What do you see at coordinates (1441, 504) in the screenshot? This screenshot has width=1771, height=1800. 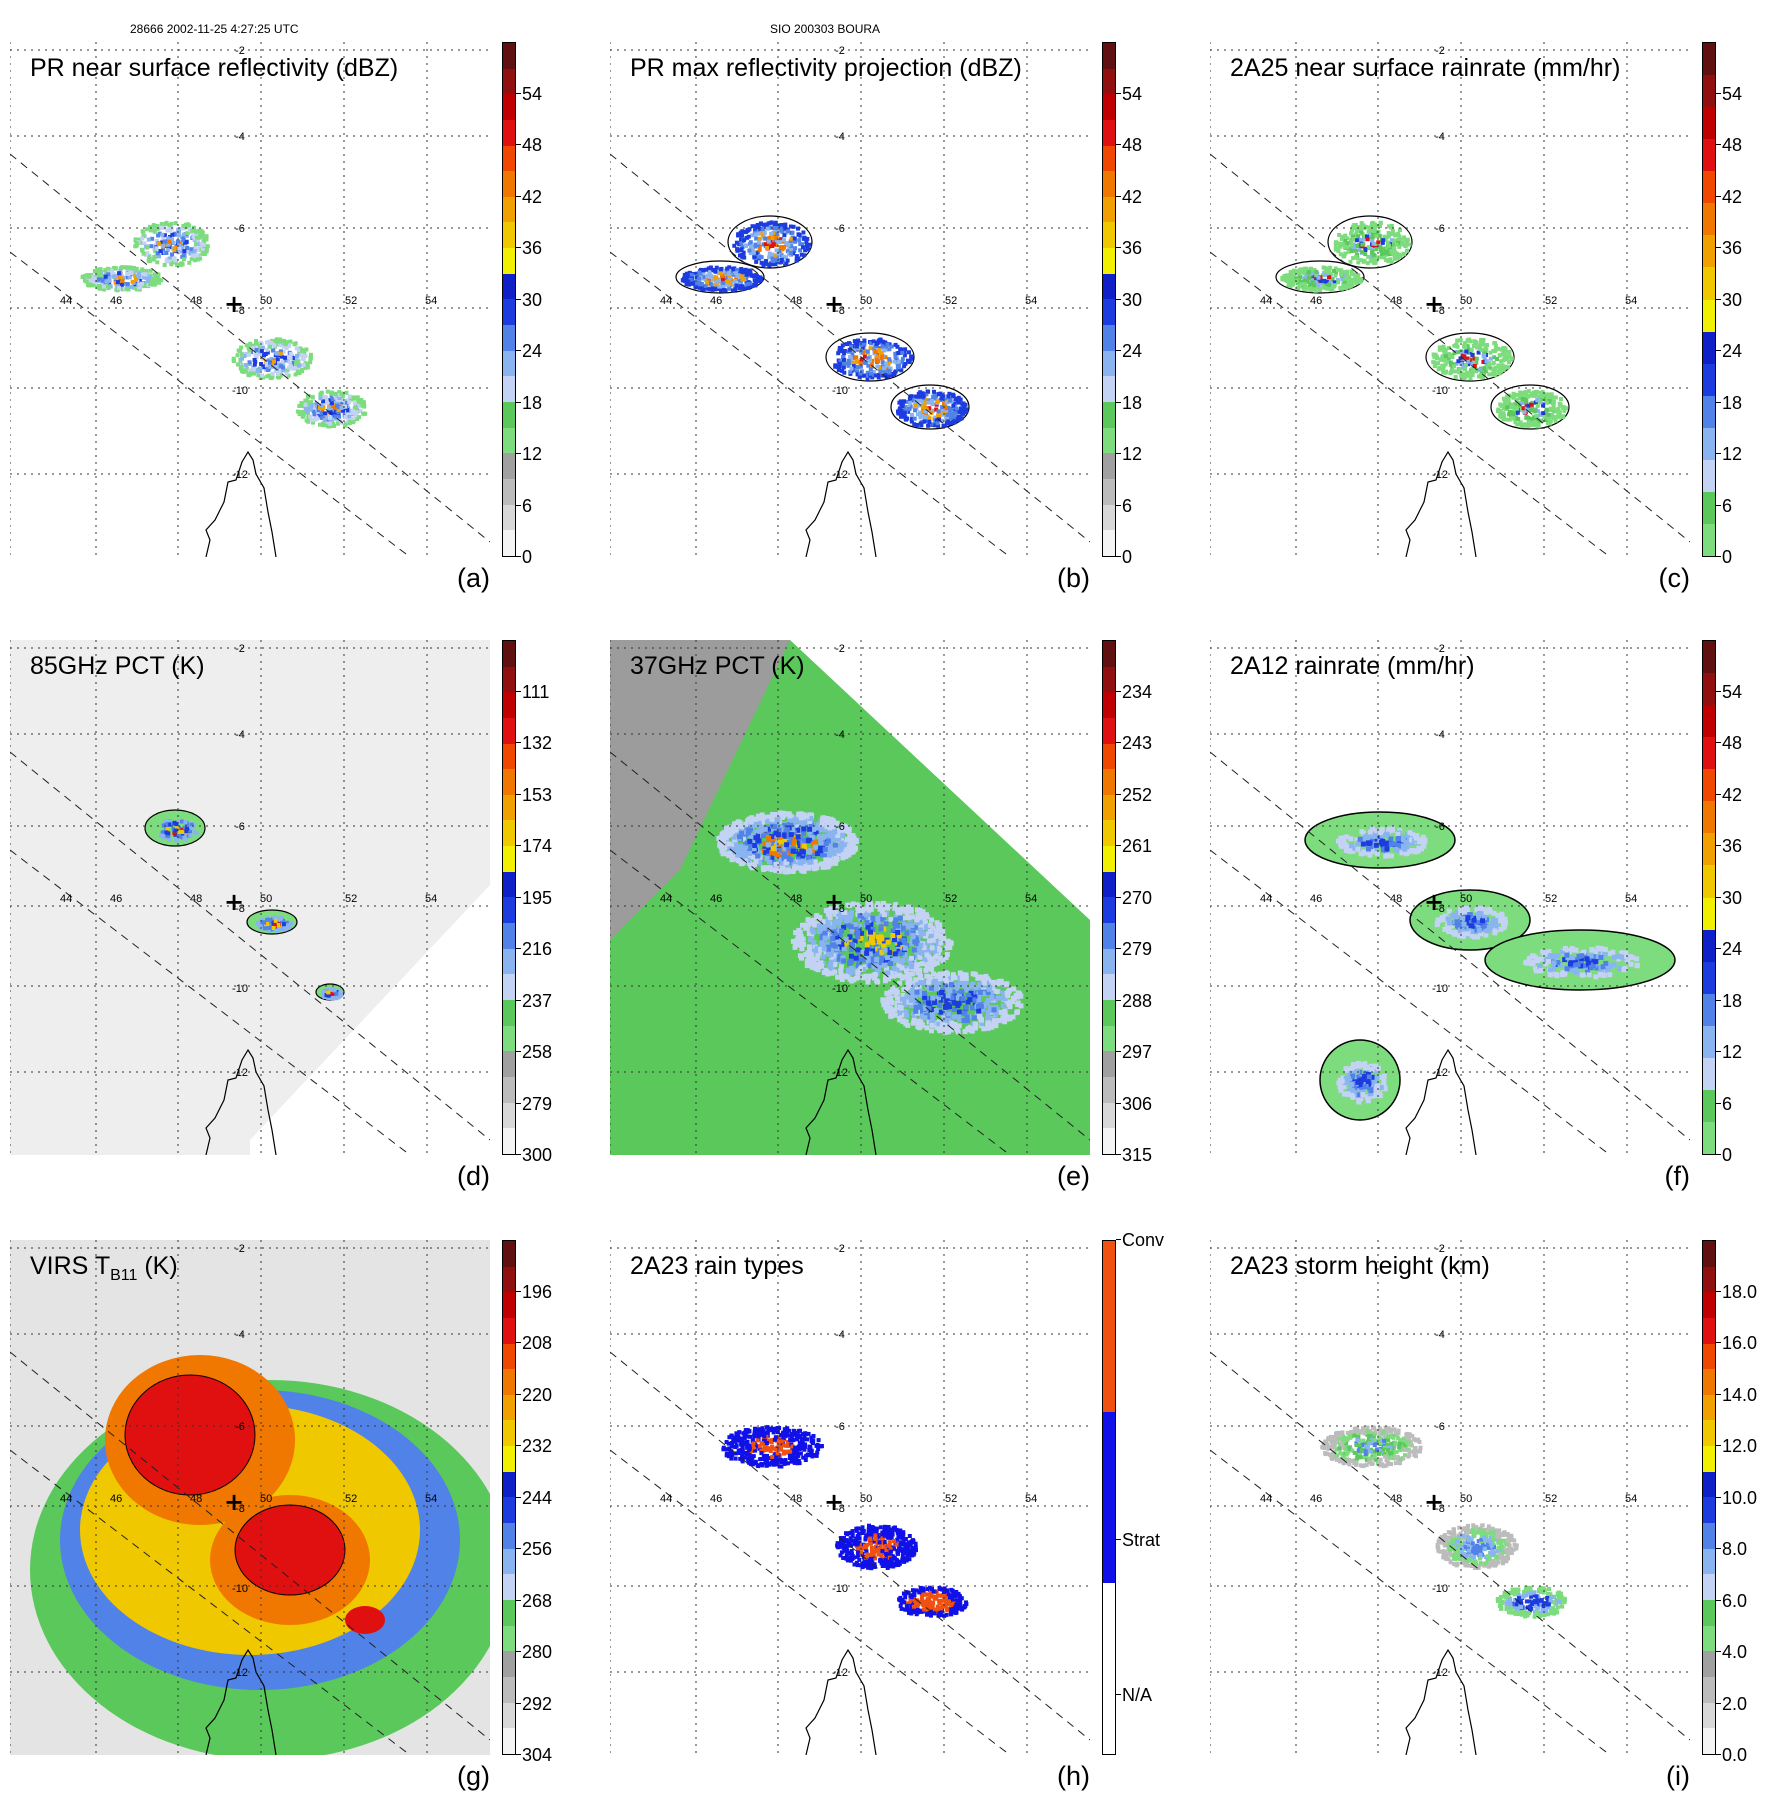 I see `coastline` at bounding box center [1441, 504].